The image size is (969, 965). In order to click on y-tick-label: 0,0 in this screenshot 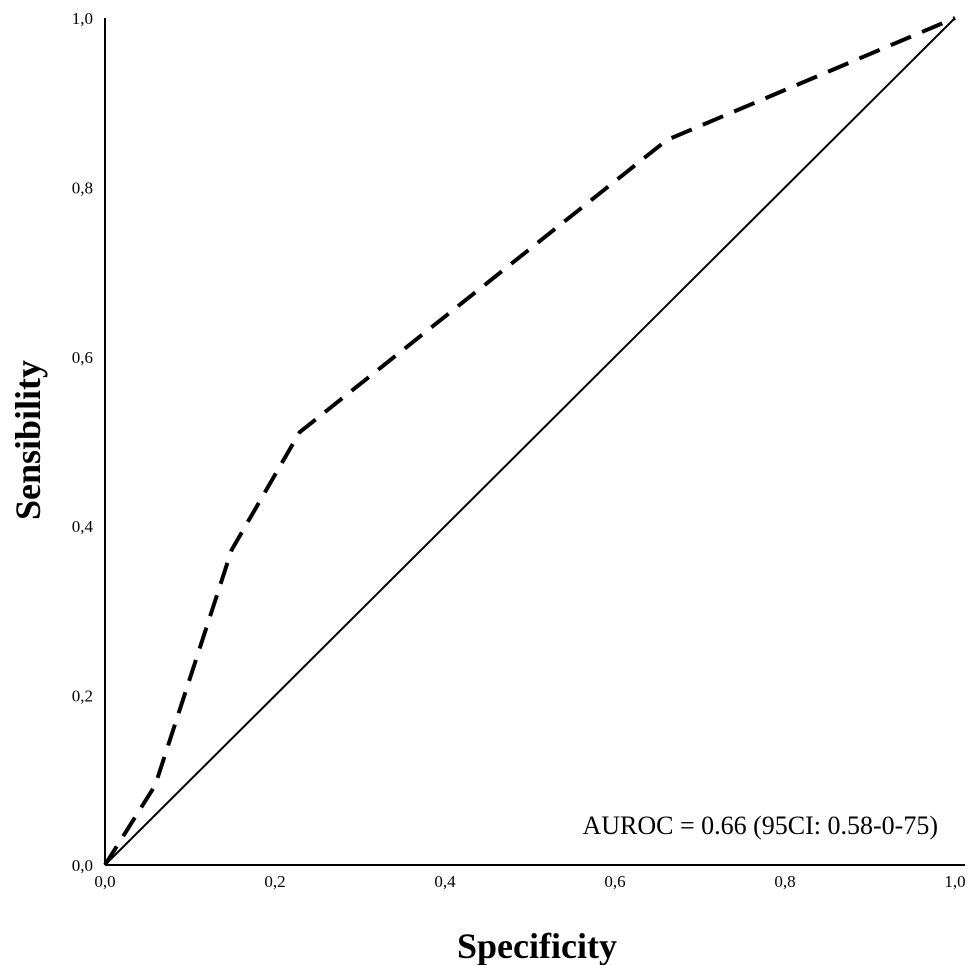, I will do `click(82, 865)`.